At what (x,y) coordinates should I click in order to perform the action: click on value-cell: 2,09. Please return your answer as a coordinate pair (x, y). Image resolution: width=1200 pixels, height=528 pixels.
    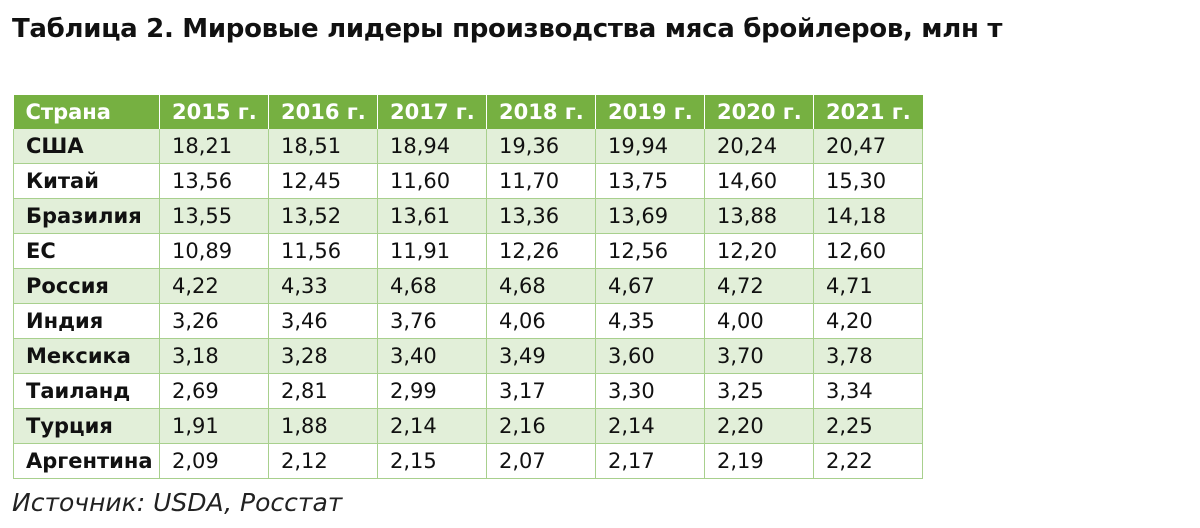
    Looking at the image, I should click on (214, 461).